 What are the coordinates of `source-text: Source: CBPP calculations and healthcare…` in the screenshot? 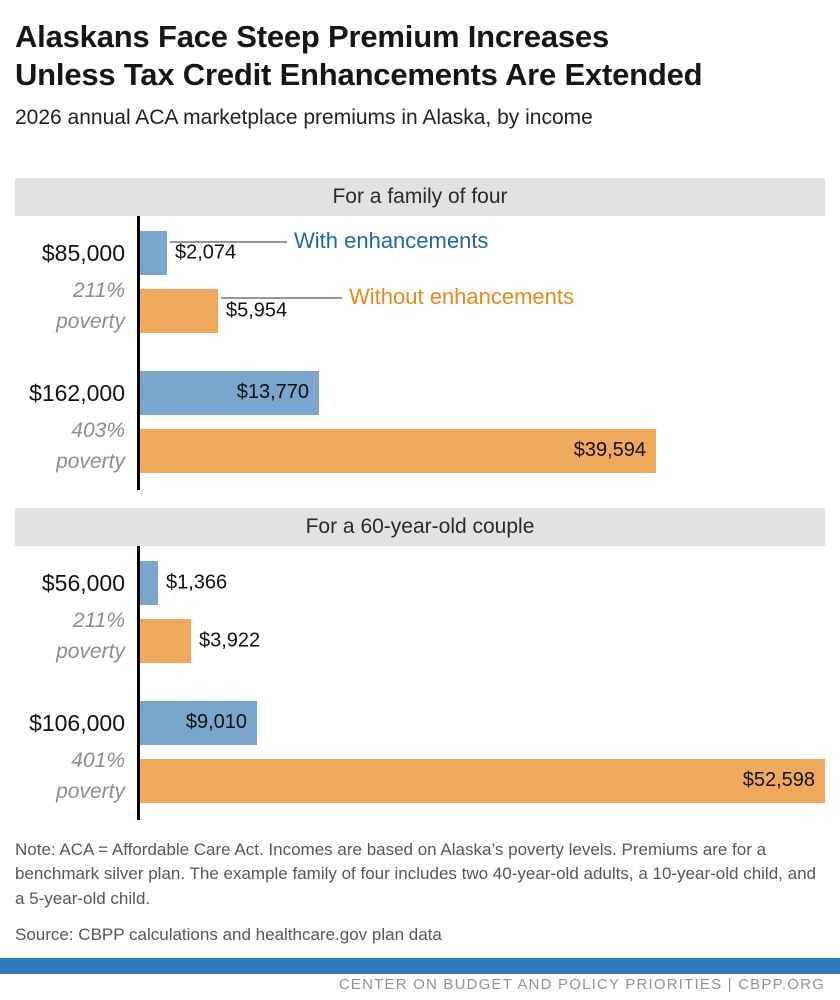 It's located at (228, 934).